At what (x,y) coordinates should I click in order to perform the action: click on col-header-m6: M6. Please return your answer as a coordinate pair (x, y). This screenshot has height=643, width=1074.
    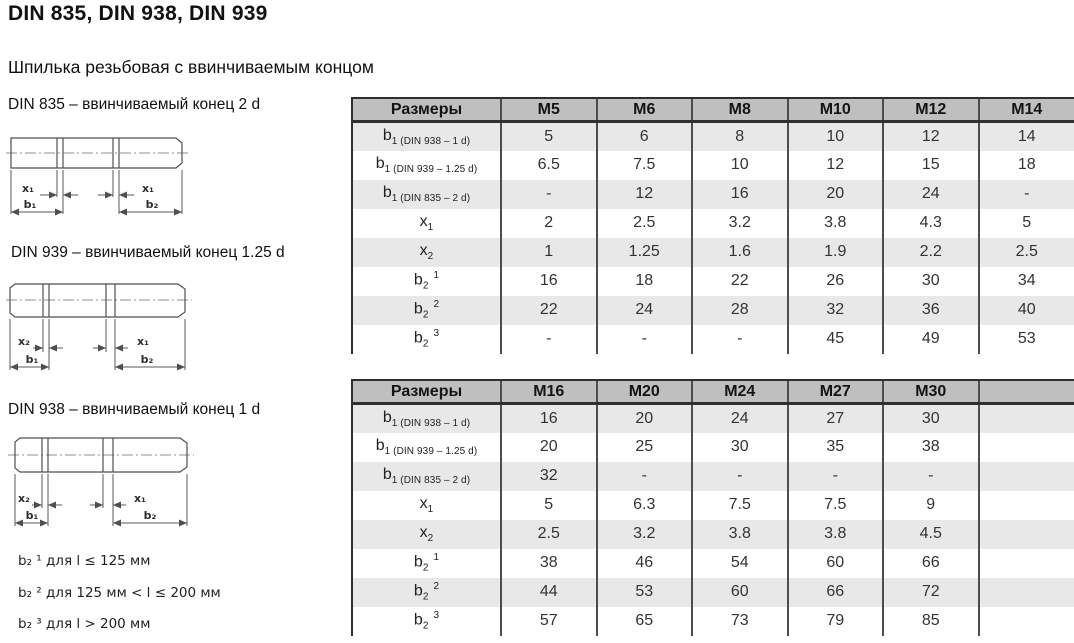
    Looking at the image, I should click on (643, 110).